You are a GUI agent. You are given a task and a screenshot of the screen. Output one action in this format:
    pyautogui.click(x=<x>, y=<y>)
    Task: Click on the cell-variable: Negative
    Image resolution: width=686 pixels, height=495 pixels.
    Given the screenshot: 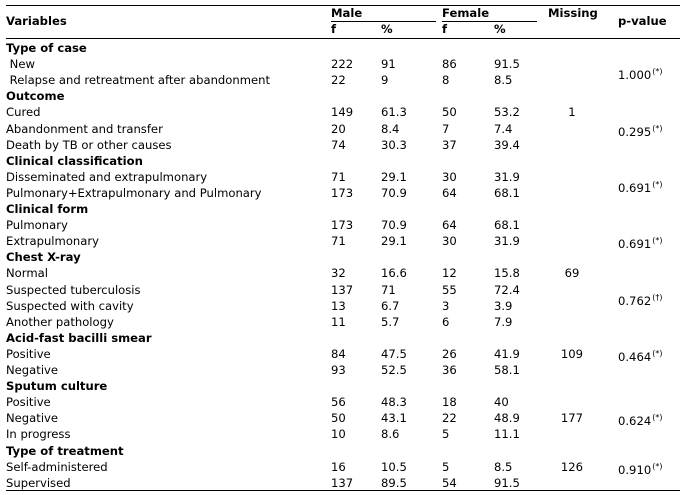 What is the action you would take?
    pyautogui.click(x=32, y=418)
    